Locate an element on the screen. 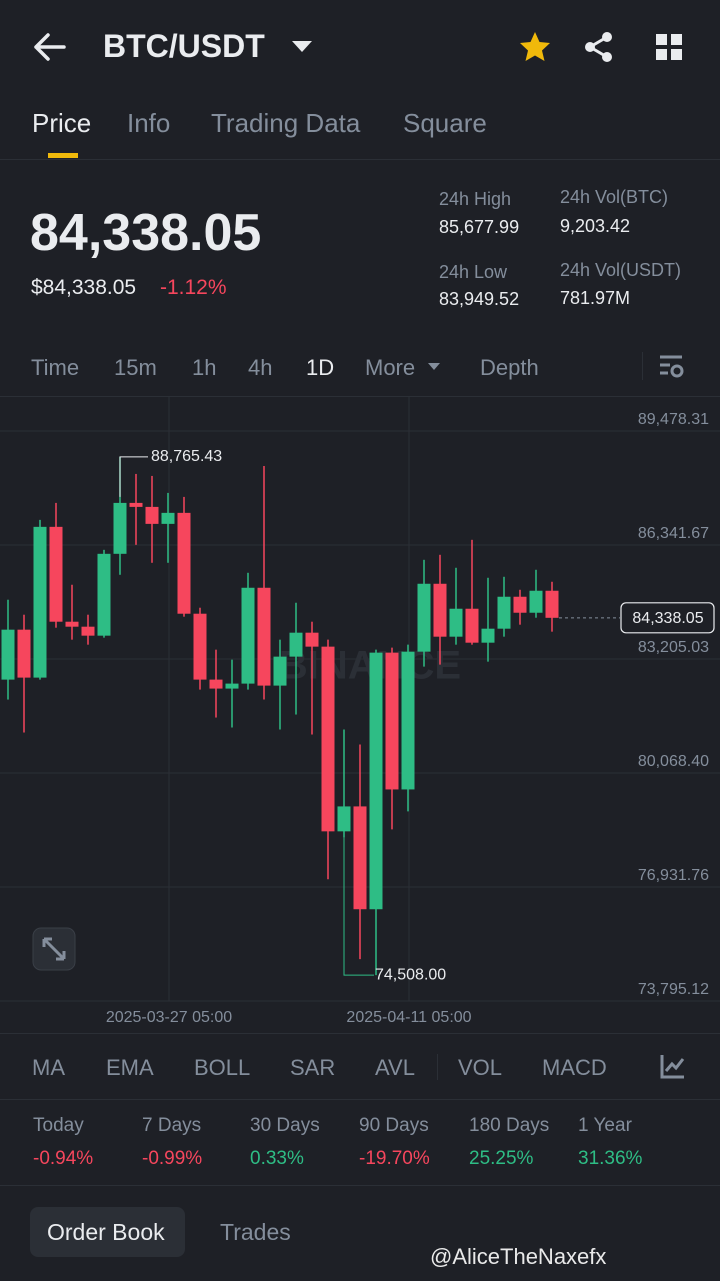 The height and width of the screenshot is (1281, 720). interval: More is located at coordinates (390, 367).